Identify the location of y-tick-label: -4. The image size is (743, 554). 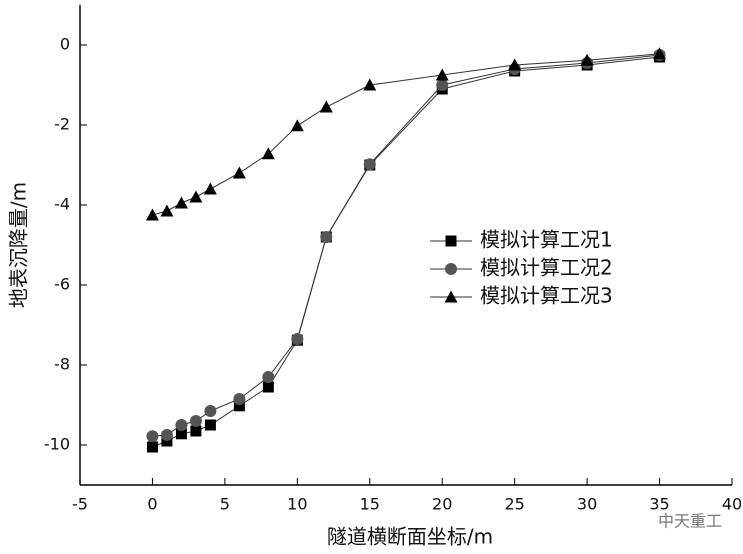
(62, 204).